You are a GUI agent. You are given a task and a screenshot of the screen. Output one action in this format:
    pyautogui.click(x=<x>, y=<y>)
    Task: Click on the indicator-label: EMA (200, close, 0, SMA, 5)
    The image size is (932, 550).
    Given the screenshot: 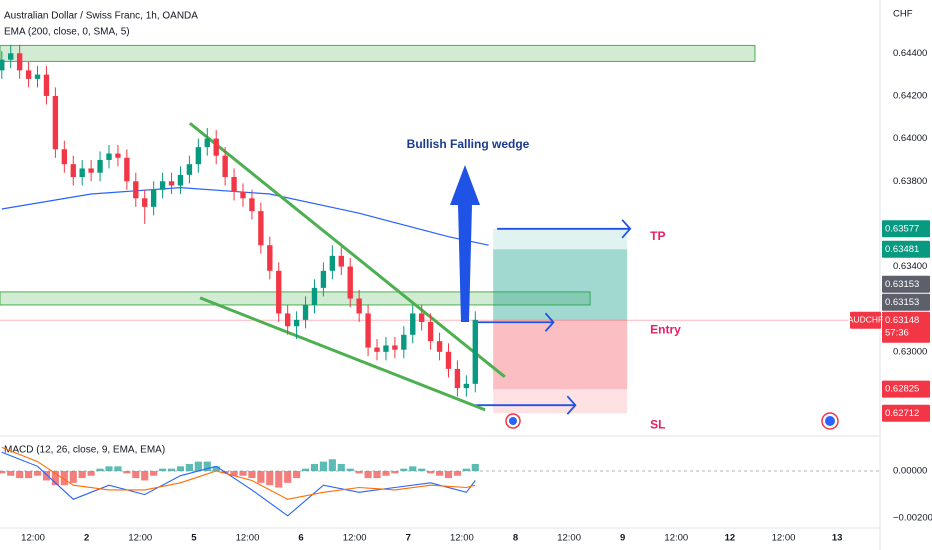 What is the action you would take?
    pyautogui.click(x=67, y=32)
    